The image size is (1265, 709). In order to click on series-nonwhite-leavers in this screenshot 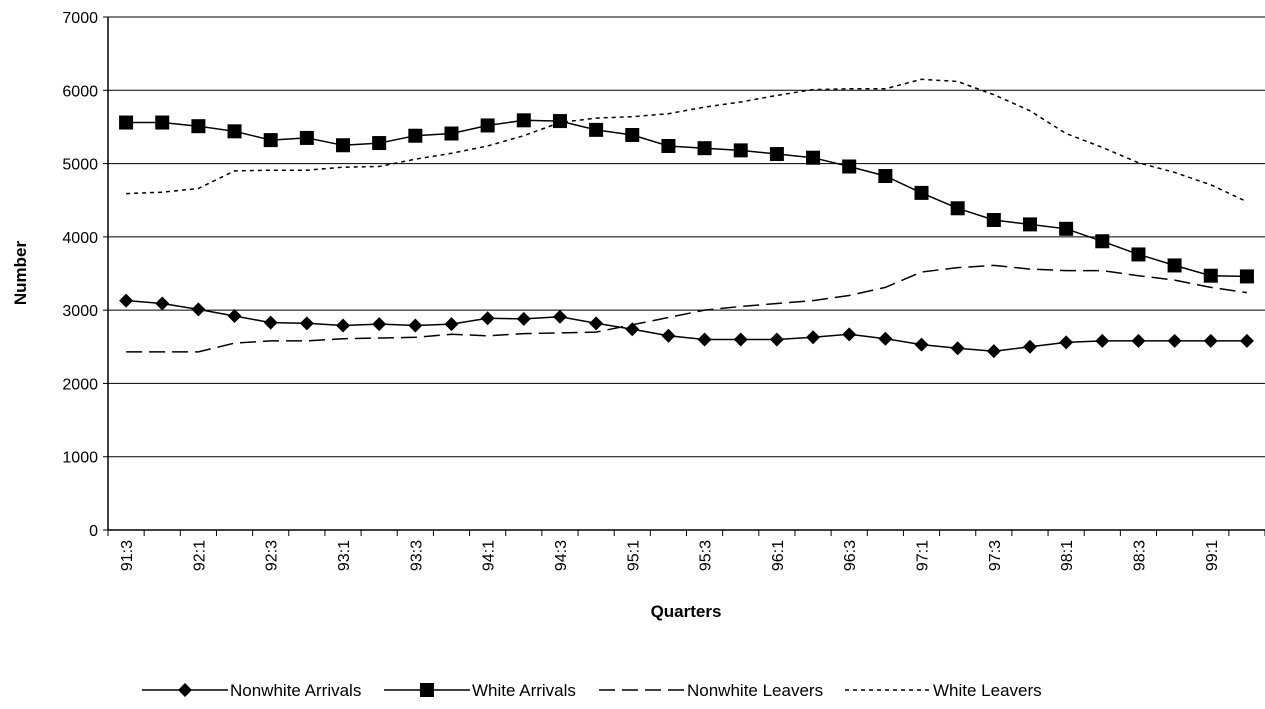, I will do `click(687, 308)`.